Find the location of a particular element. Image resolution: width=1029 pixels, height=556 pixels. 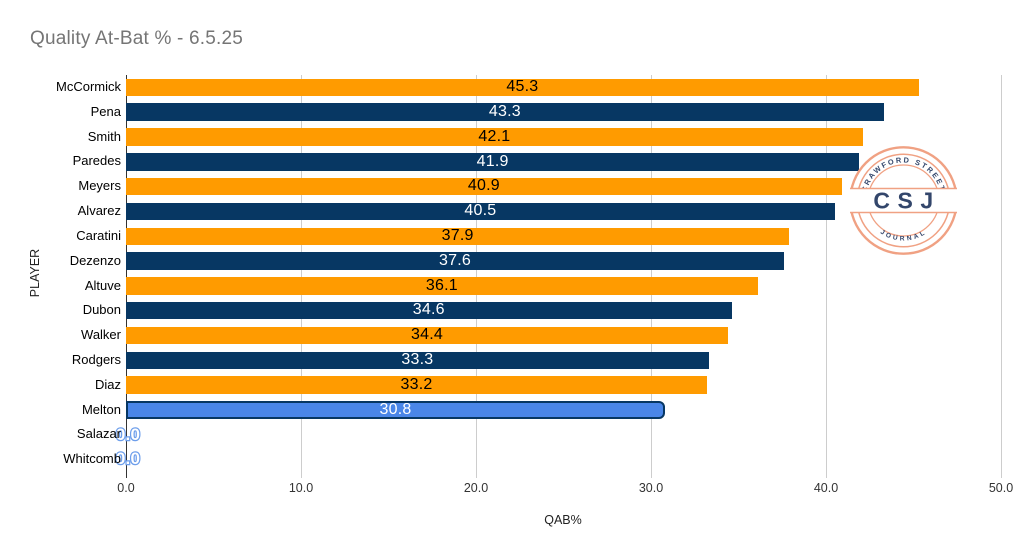

bar-paredes is located at coordinates (493, 162).